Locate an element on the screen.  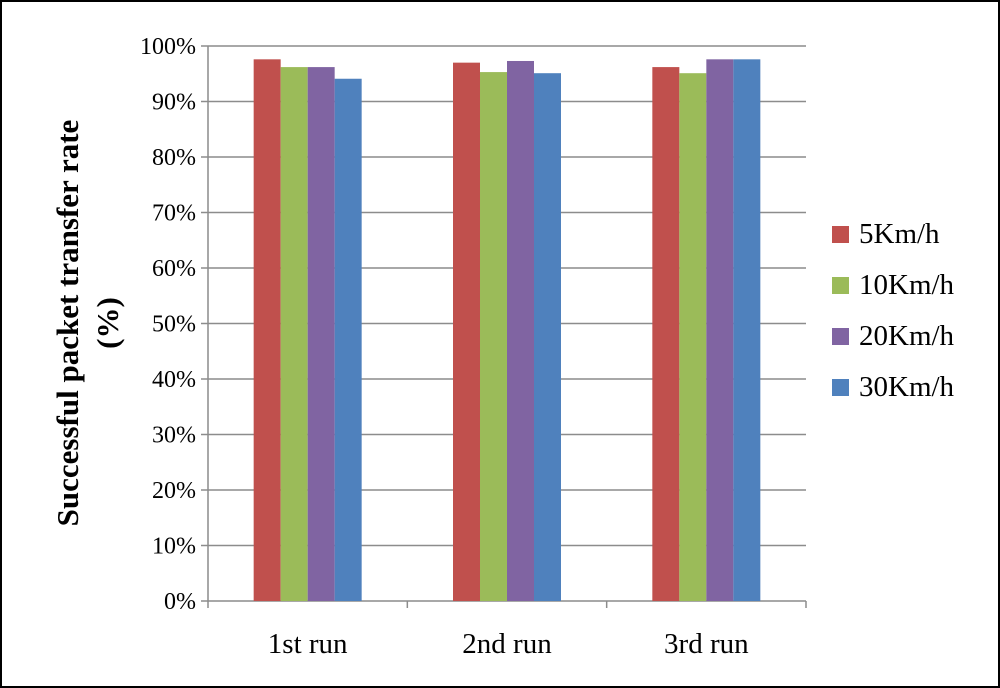
y-tick-label: 40% is located at coordinates (174, 380).